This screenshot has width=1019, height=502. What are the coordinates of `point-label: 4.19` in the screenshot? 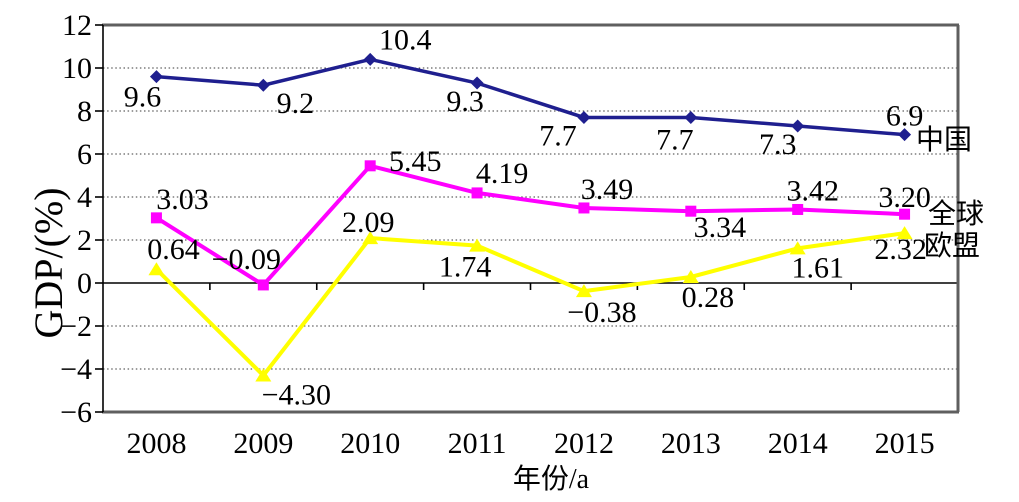 It's located at (502, 173).